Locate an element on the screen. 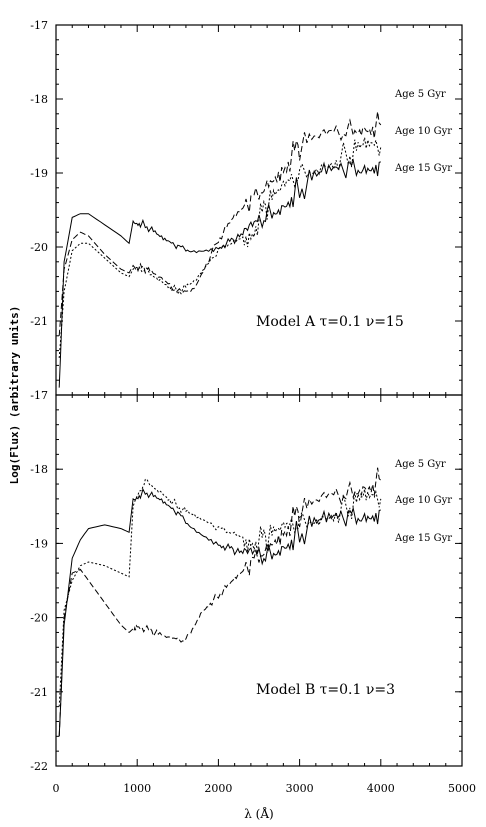 This screenshot has height=827, width=486. model-annotation: Model A τ=0.1 ν=15 is located at coordinates (330, 322).